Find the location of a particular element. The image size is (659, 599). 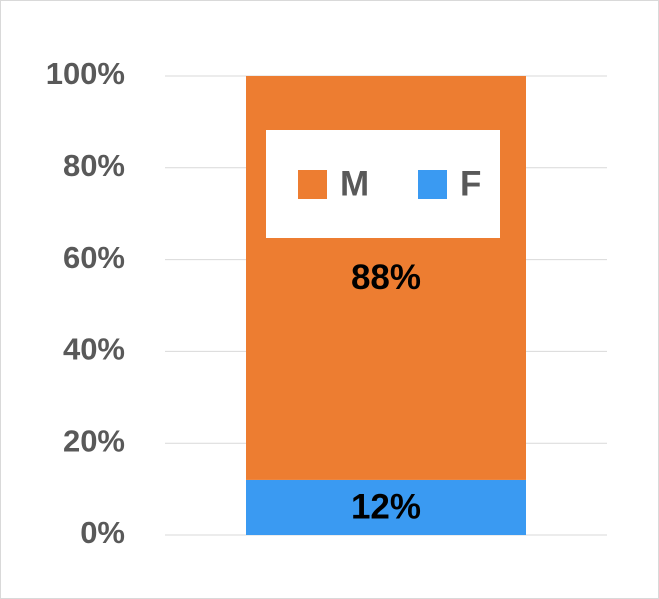

data-label: 12% is located at coordinates (386, 507).